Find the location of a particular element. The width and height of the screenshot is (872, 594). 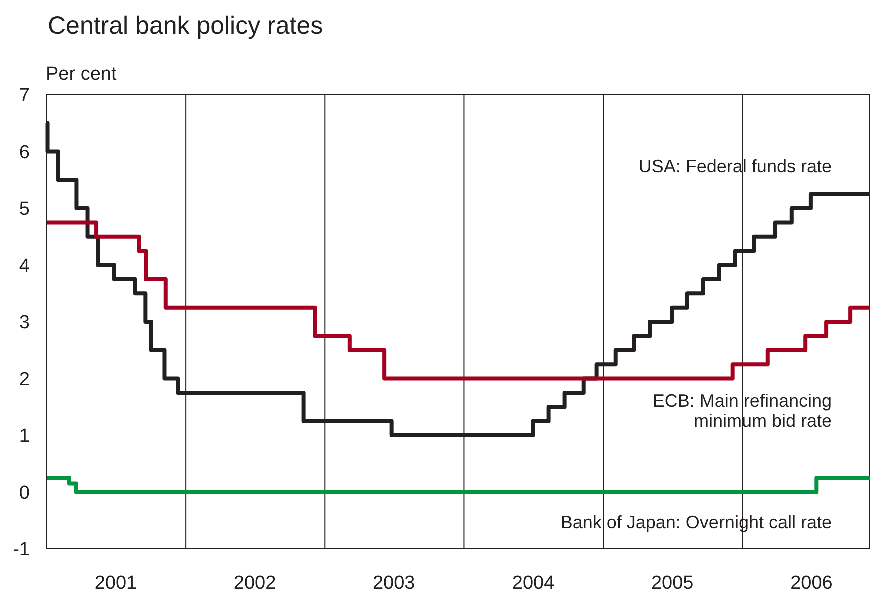

x-tick-label: 2002 is located at coordinates (255, 583).